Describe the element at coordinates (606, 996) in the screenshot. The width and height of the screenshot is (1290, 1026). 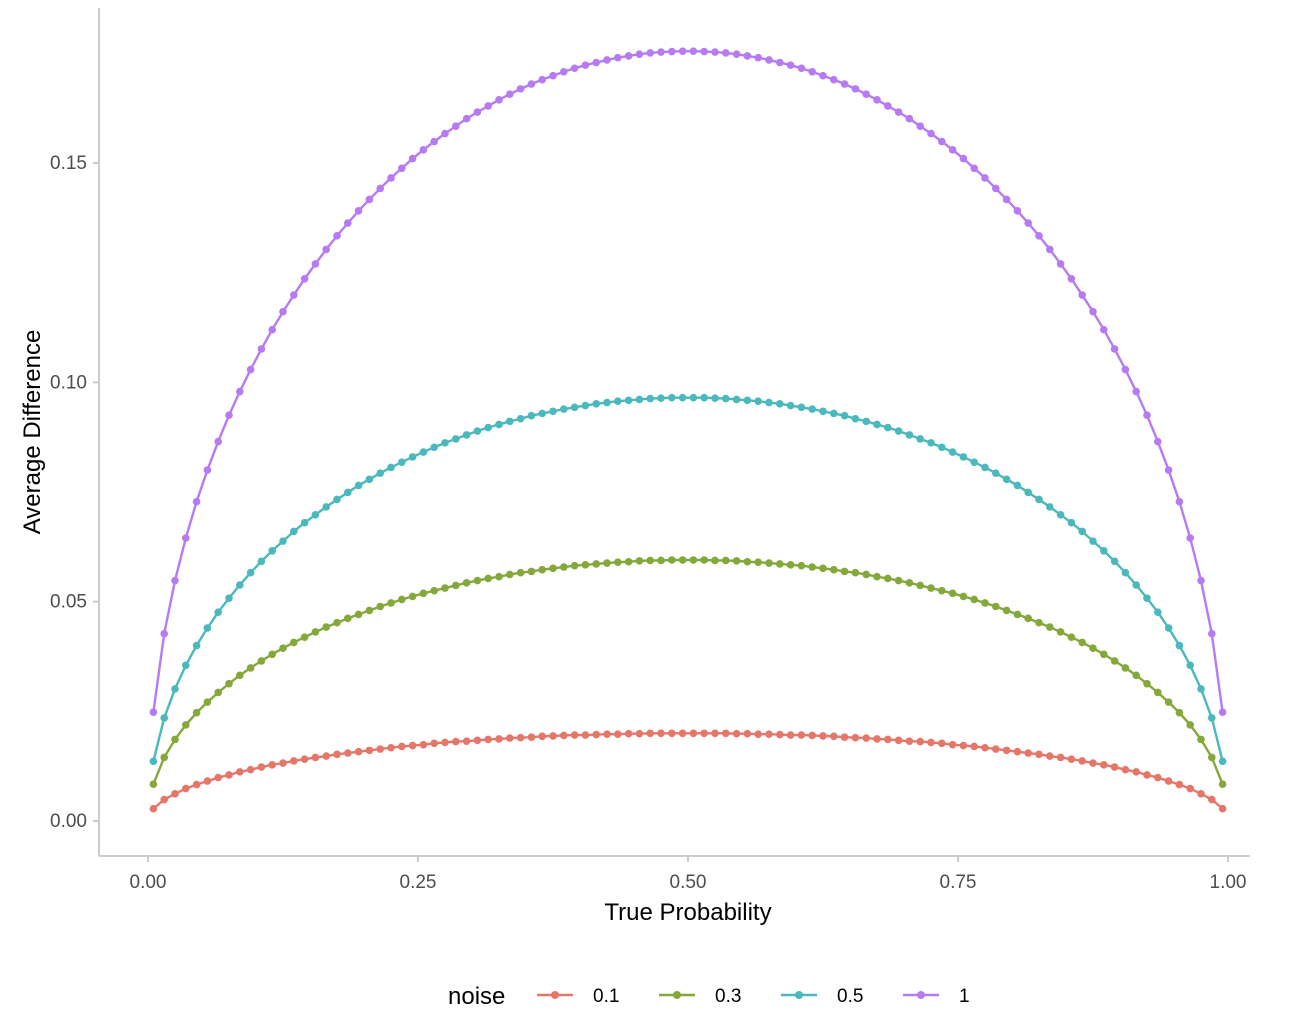
I see `legend-label: 0.1` at that location.